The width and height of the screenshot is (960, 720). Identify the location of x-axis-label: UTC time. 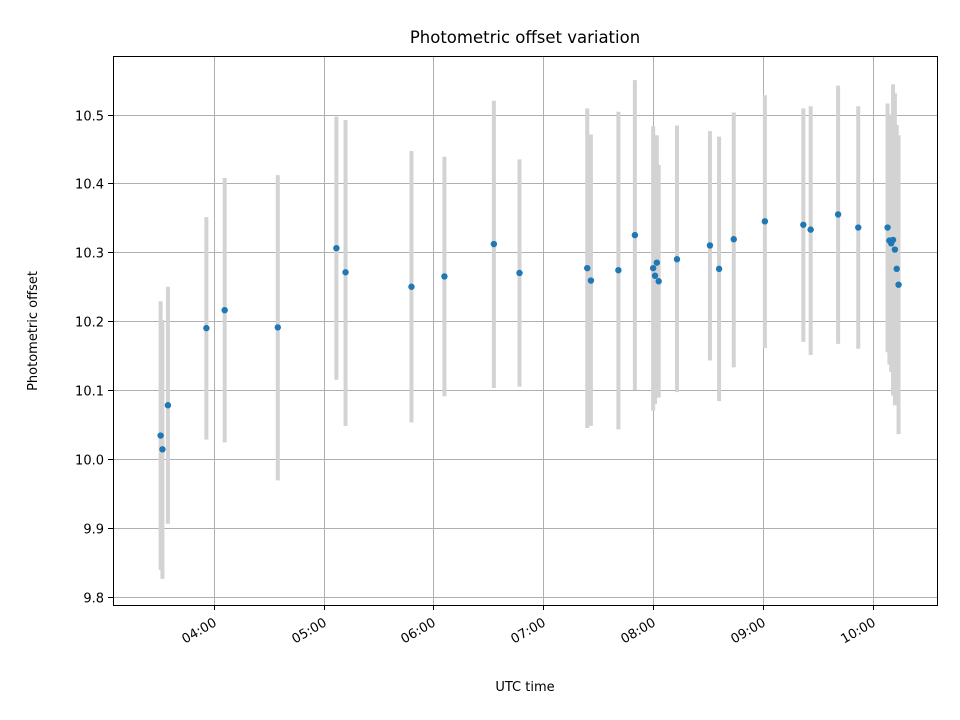
(524, 687).